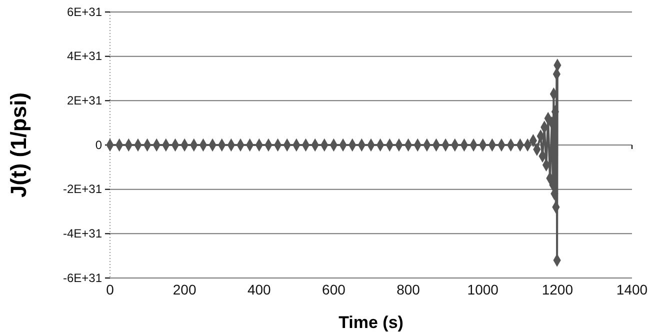 The image size is (654, 336). I want to click on y-tick-label: 4E+31, so click(84, 56).